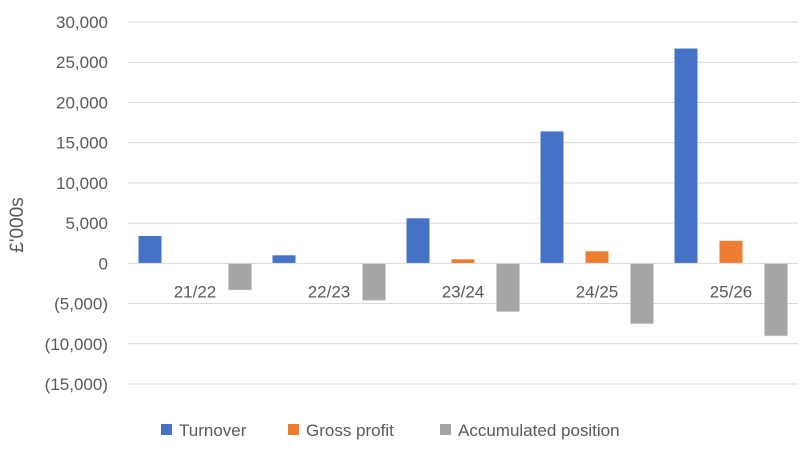  What do you see at coordinates (76, 344) in the screenshot?
I see `y-tick-label: (10,000)` at bounding box center [76, 344].